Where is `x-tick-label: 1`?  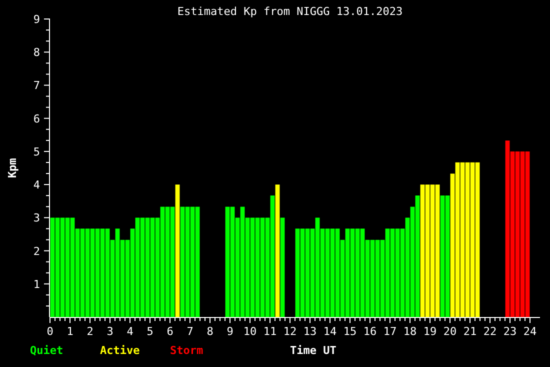 x-tick-label: 1 is located at coordinates (70, 331).